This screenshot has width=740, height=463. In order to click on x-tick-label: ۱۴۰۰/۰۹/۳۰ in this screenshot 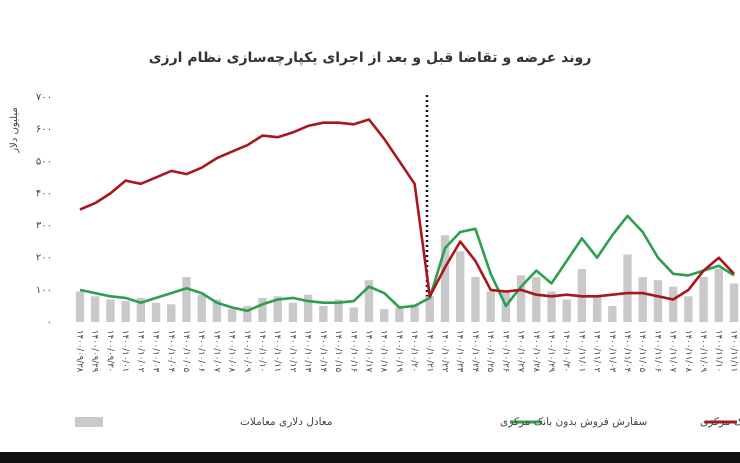, I will do `click(110, 351)`.